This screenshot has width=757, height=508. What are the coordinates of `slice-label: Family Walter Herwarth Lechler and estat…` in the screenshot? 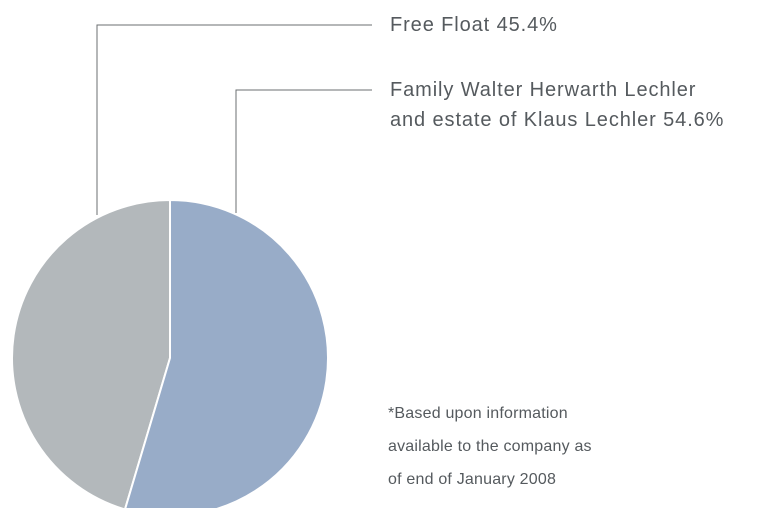 It's located at (557, 105).